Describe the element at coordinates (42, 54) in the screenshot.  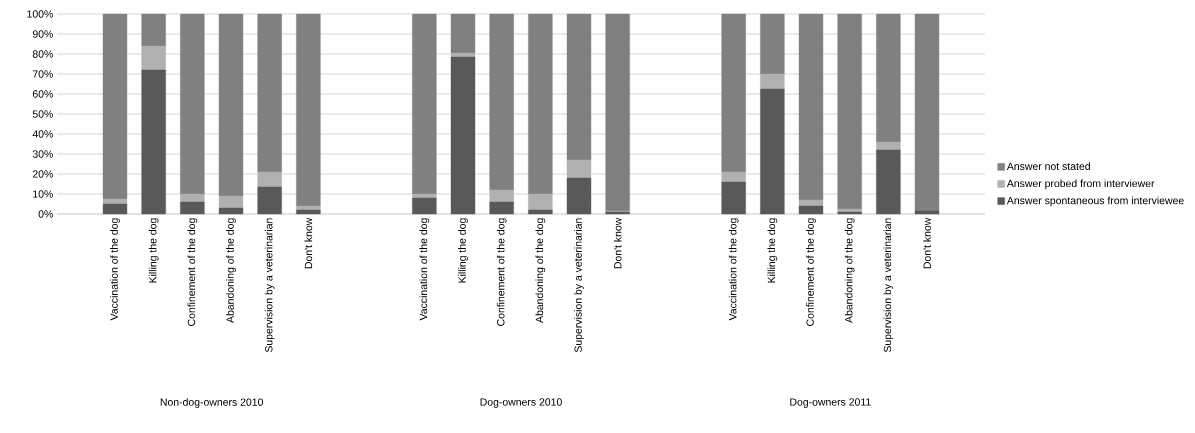
I see `y-tick-label: 80%` at that location.